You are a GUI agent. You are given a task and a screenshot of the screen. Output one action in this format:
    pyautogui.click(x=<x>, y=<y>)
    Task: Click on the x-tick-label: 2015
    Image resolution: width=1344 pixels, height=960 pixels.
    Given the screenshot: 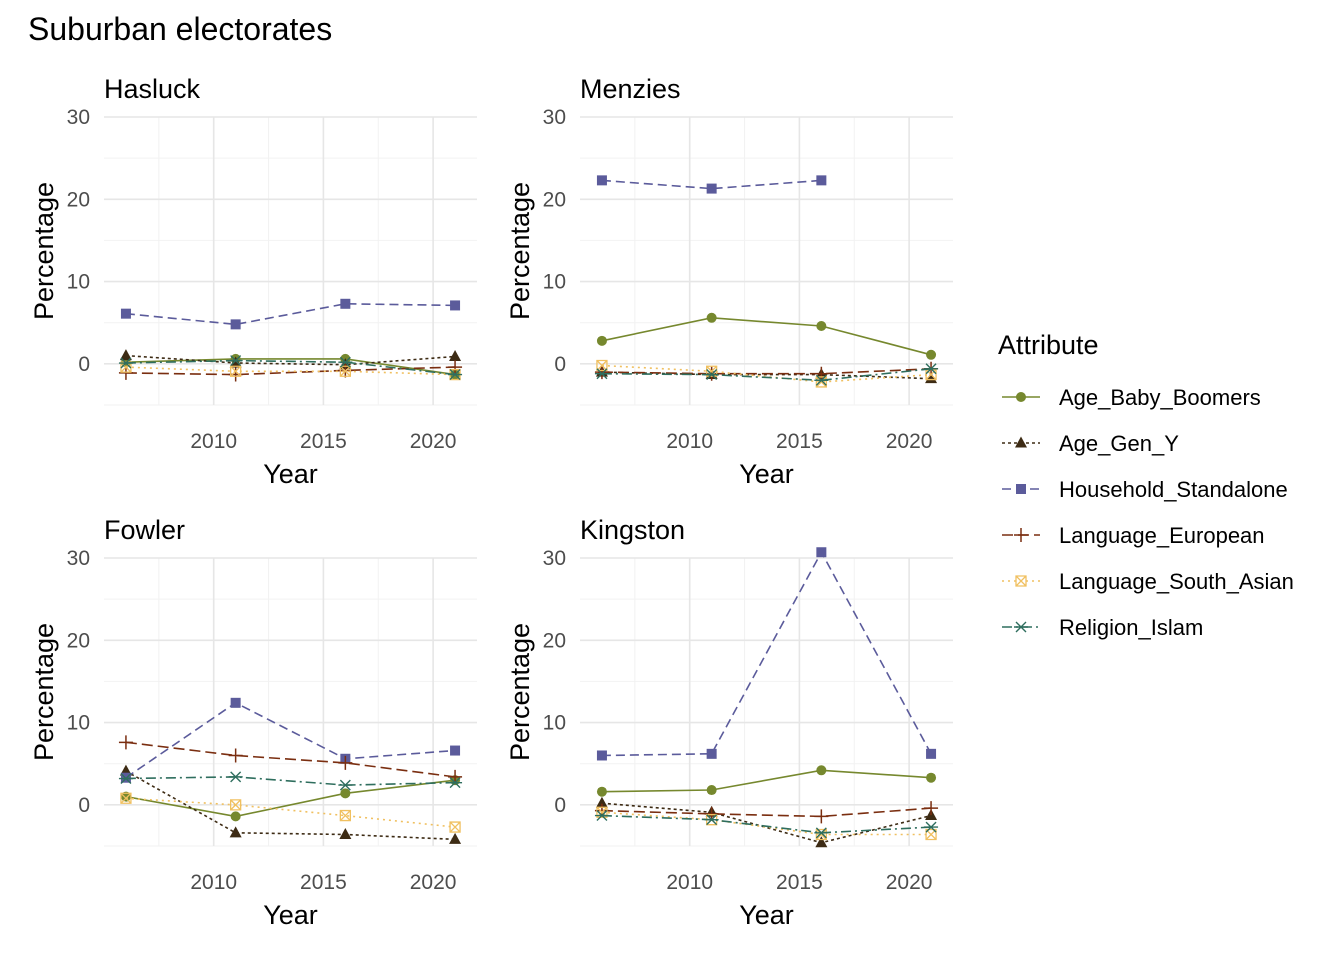 What is the action you would take?
    pyautogui.click(x=799, y=441)
    